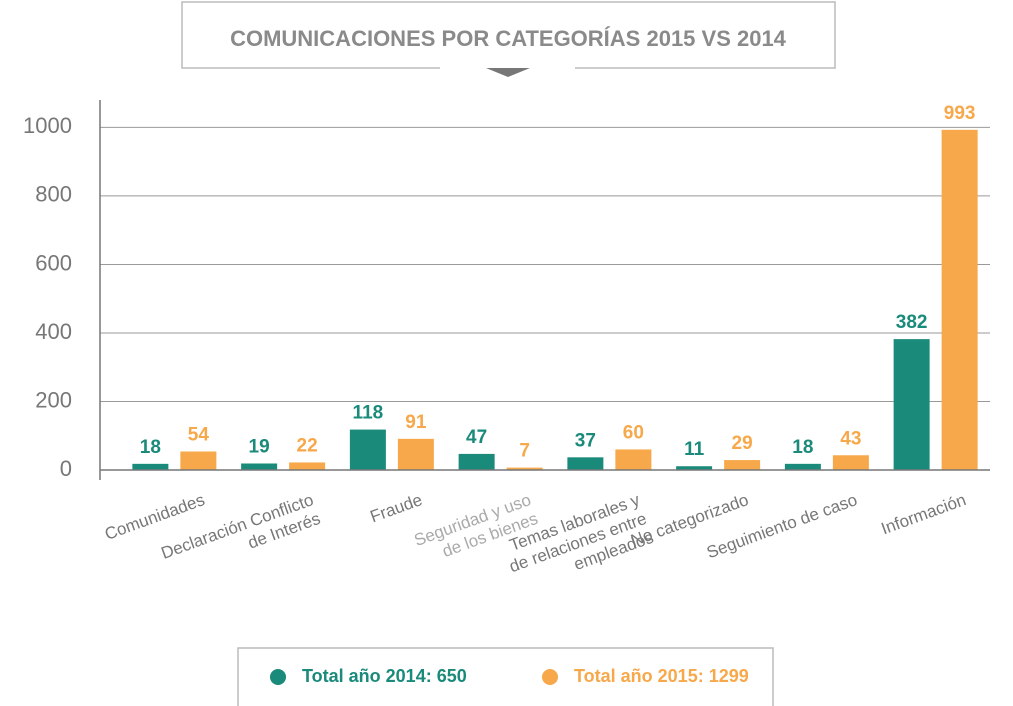 The height and width of the screenshot is (706, 1013). Describe the element at coordinates (47, 125) in the screenshot. I see `y-tick-label: 1000` at that location.